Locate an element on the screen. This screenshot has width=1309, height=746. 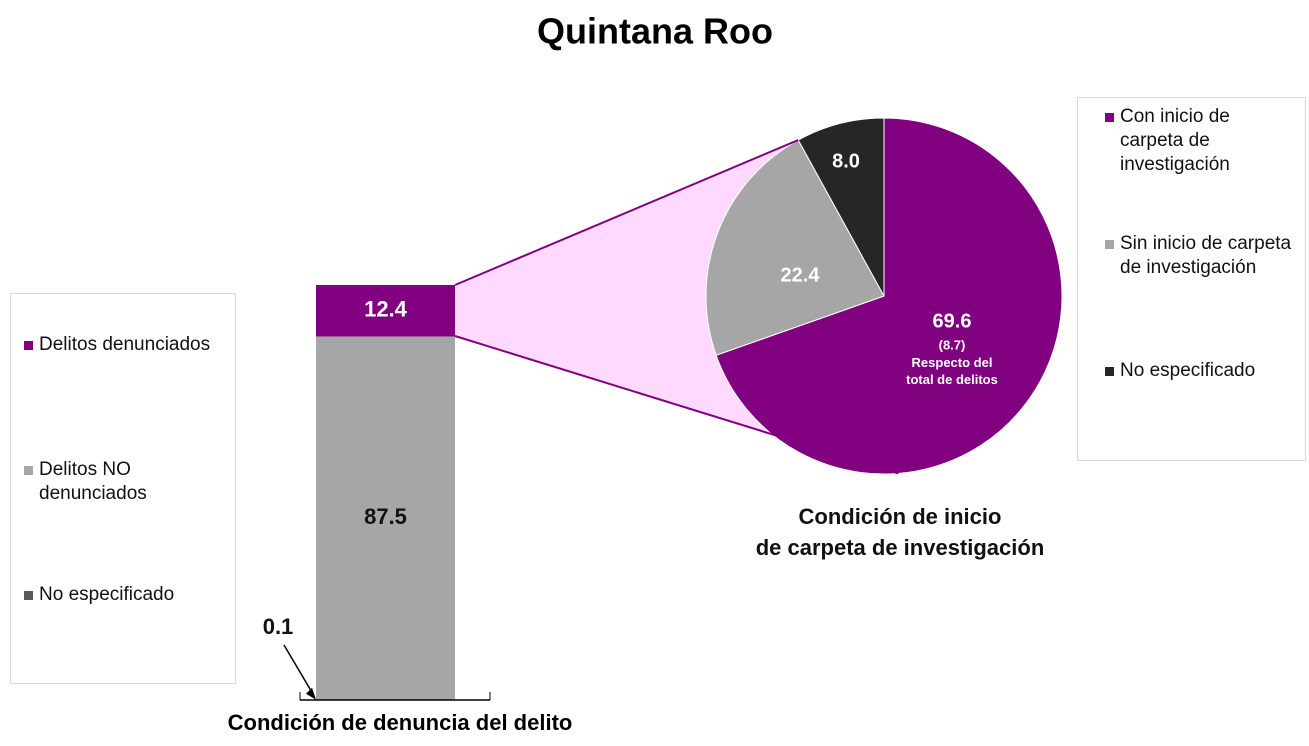
data-label: 87.5 is located at coordinates (385, 516).